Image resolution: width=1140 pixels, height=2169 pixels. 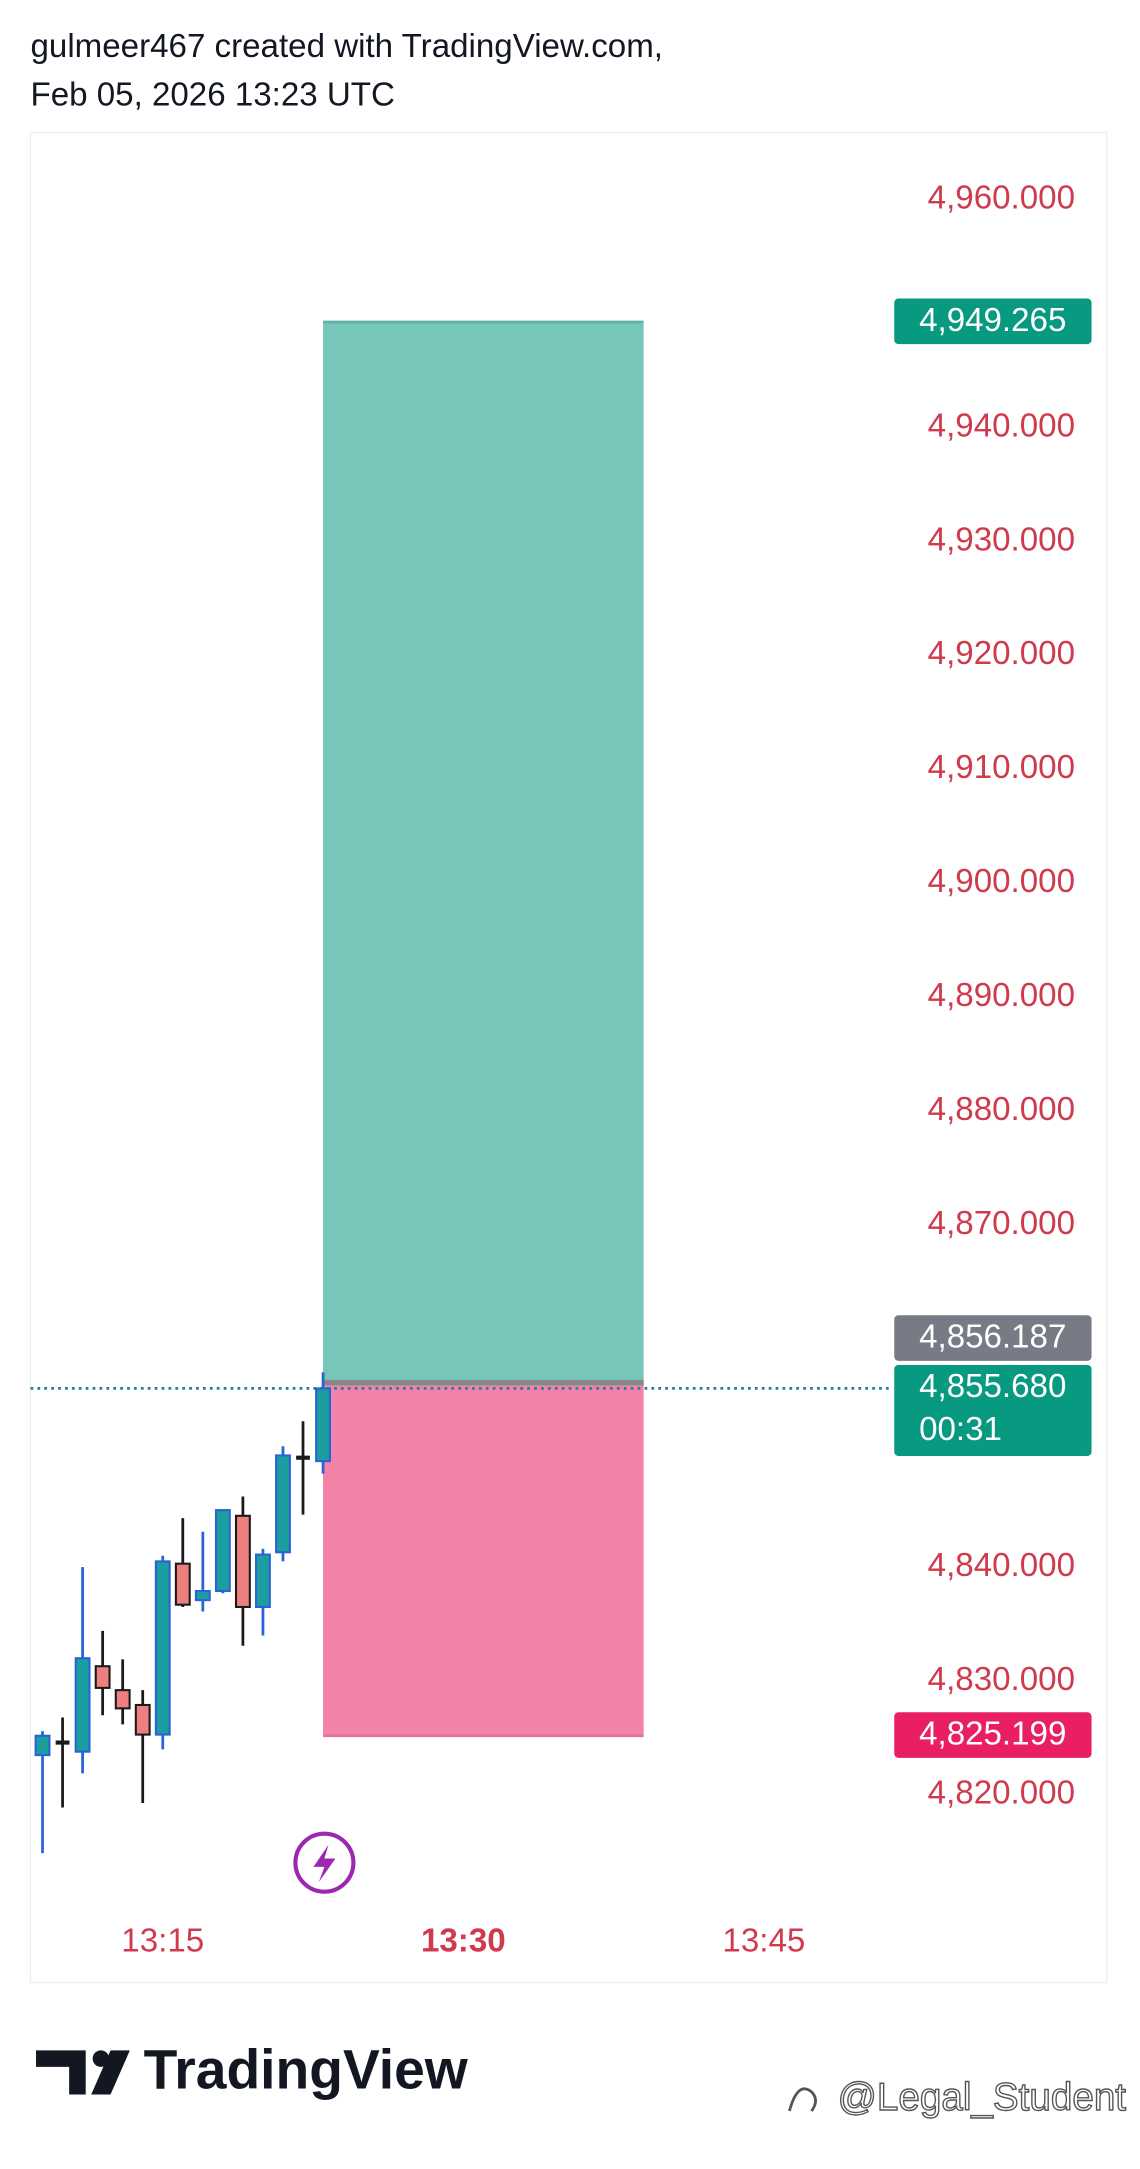 What do you see at coordinates (1001, 995) in the screenshot?
I see `y-tick-label: 4,890.000` at bounding box center [1001, 995].